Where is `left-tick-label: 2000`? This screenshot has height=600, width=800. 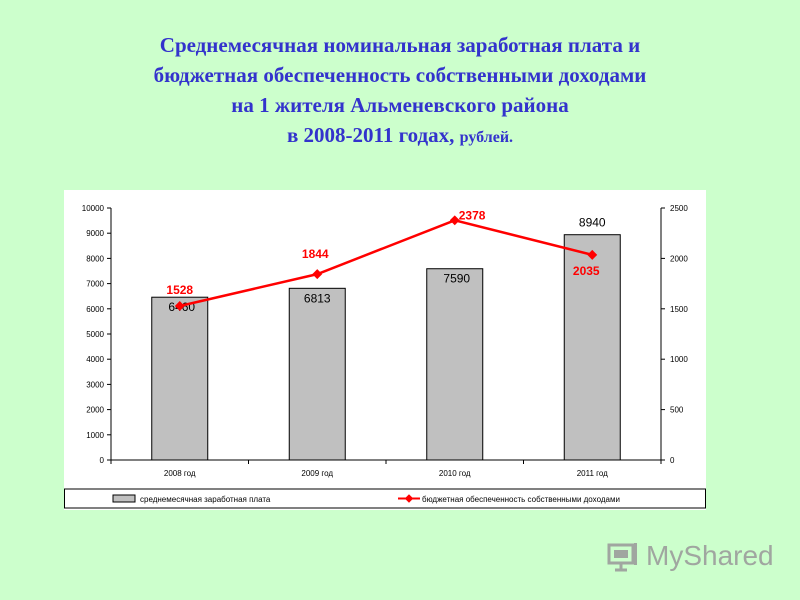
left-tick-label: 2000 is located at coordinates (95, 410).